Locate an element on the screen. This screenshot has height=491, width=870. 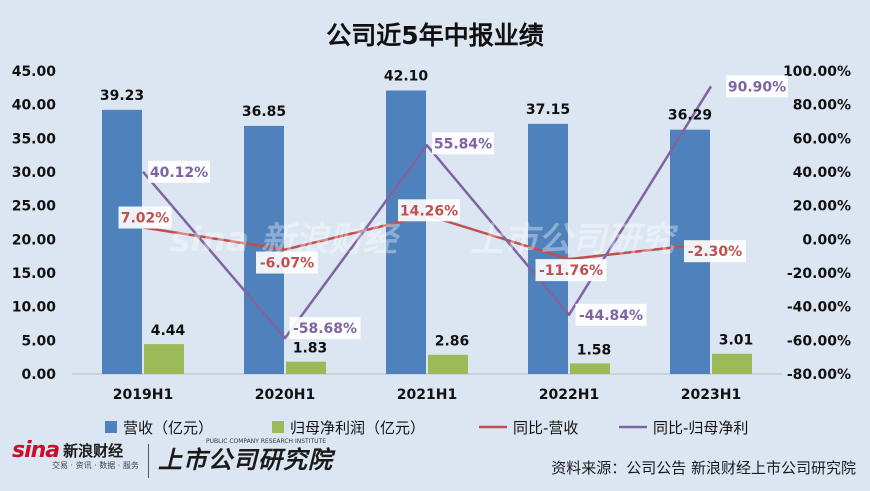
legend-revenue-text: 营收（亿元） is located at coordinates (168, 428).